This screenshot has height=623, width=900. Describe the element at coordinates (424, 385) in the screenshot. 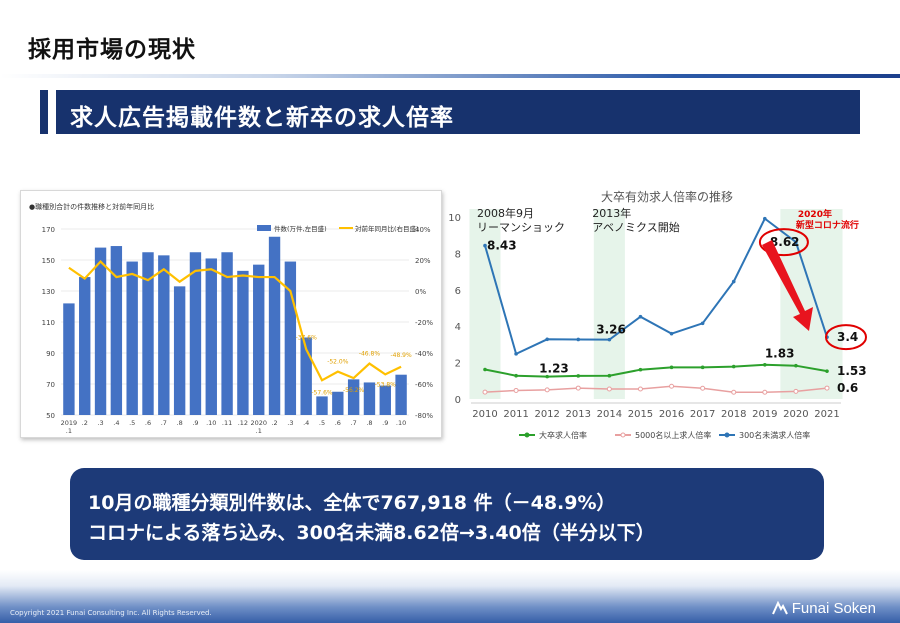

I see `right-tick-label: -60%` at that location.